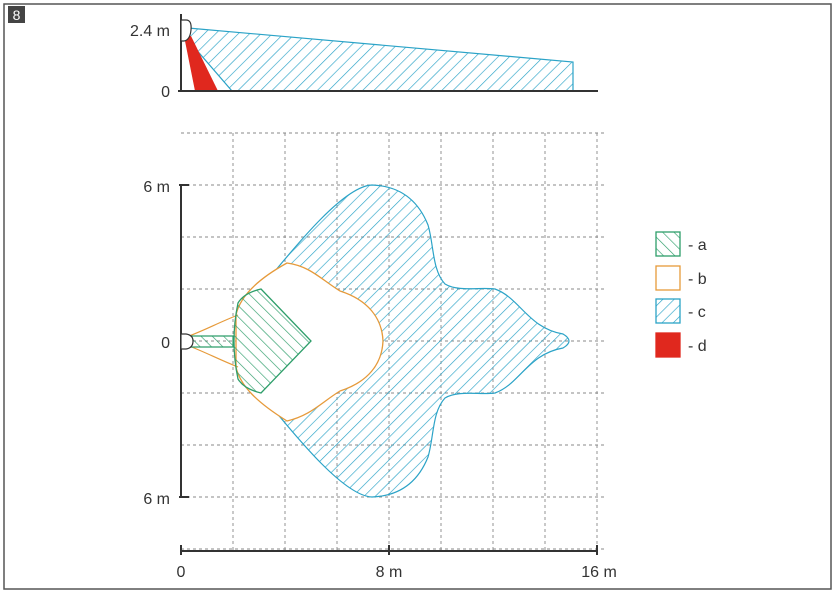 The height and width of the screenshot is (593, 835). What do you see at coordinates (213, 325) in the screenshot?
I see `zone-b-upper-wing` at bounding box center [213, 325].